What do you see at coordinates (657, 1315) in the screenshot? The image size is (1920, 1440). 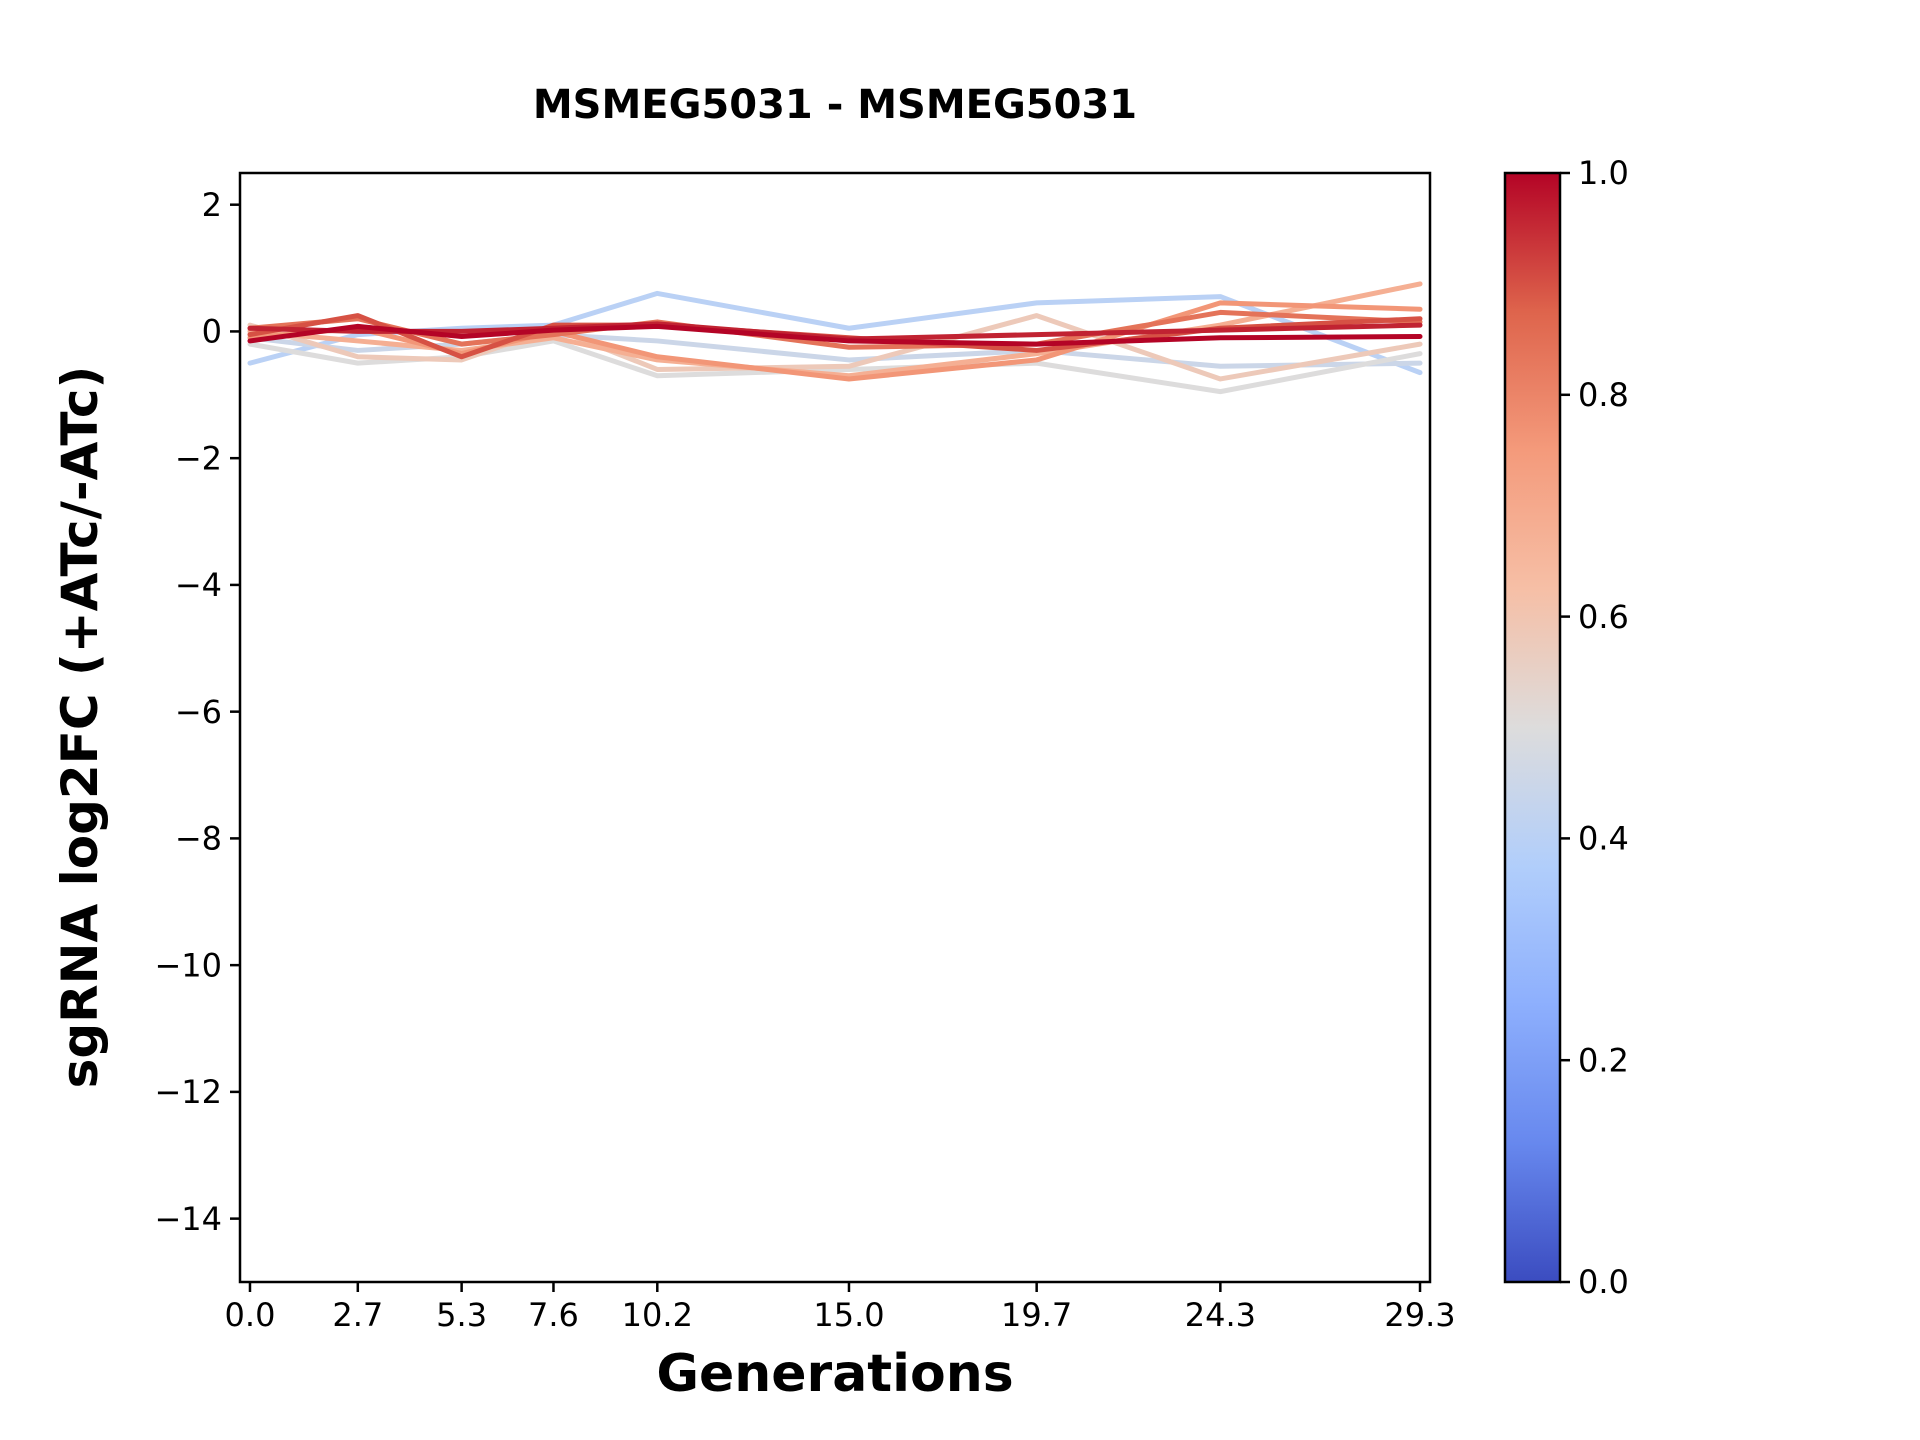 I see `x-tick-label: 10.2` at bounding box center [657, 1315].